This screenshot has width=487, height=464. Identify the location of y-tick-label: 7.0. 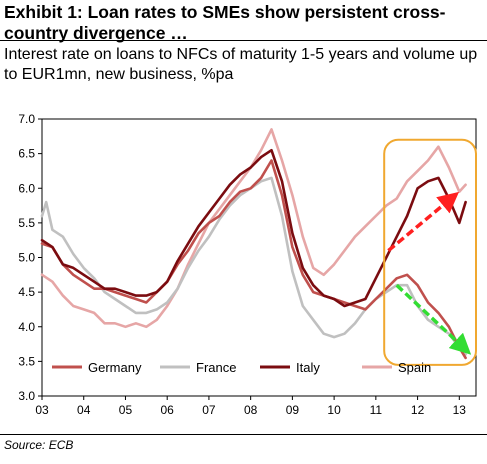
(26, 119).